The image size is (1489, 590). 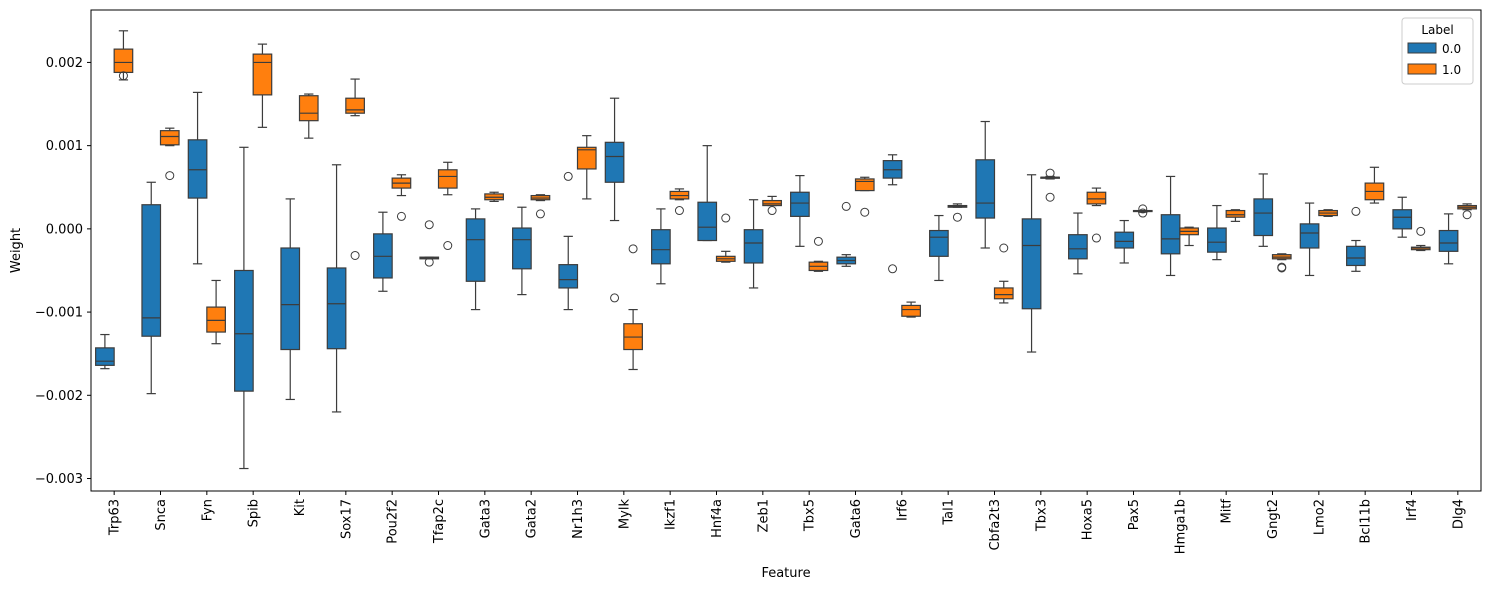 I want to click on box-Hnf4a, so click(x=707, y=221).